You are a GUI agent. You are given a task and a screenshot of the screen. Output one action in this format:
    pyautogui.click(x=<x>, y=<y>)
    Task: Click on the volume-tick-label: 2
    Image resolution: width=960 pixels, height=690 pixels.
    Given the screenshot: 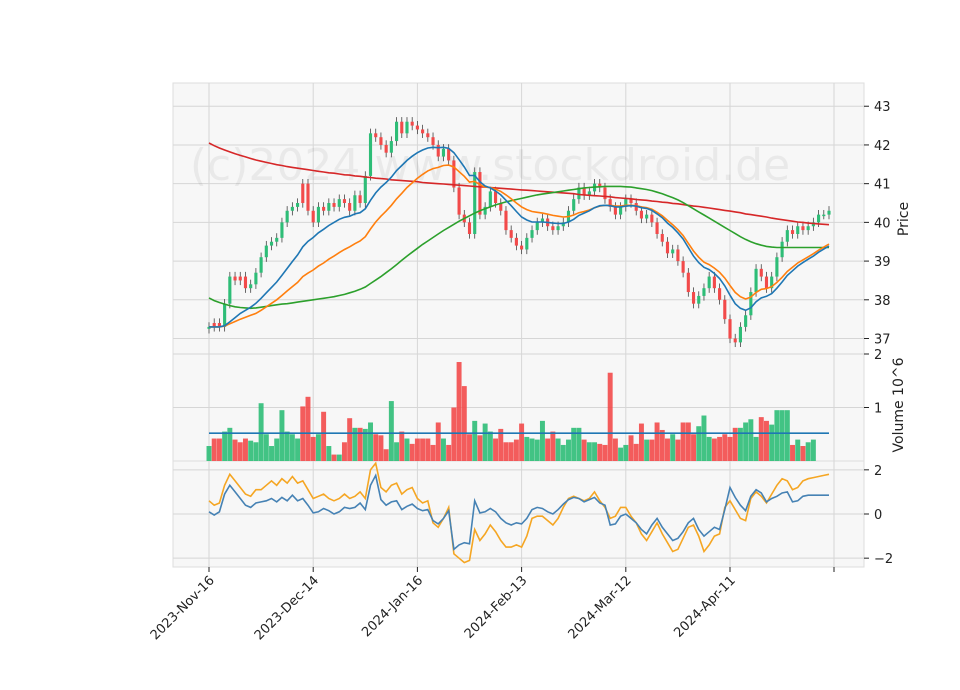 What is the action you would take?
    pyautogui.click(x=878, y=355)
    